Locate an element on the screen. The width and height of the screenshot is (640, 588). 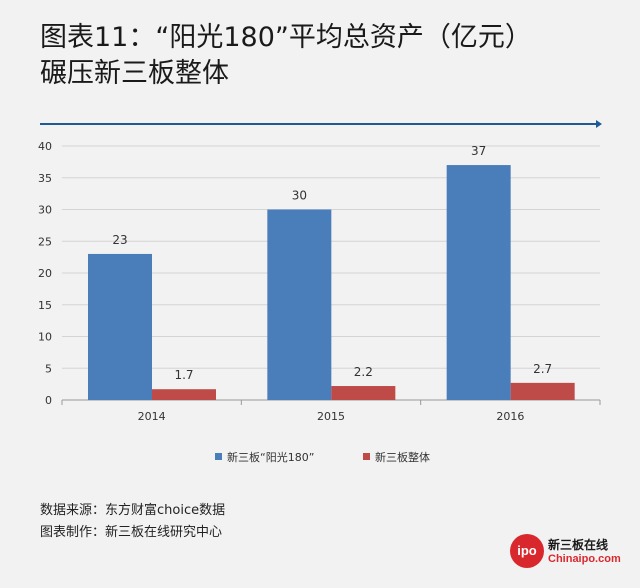
x-tick-label: 2015 is located at coordinates (331, 416).